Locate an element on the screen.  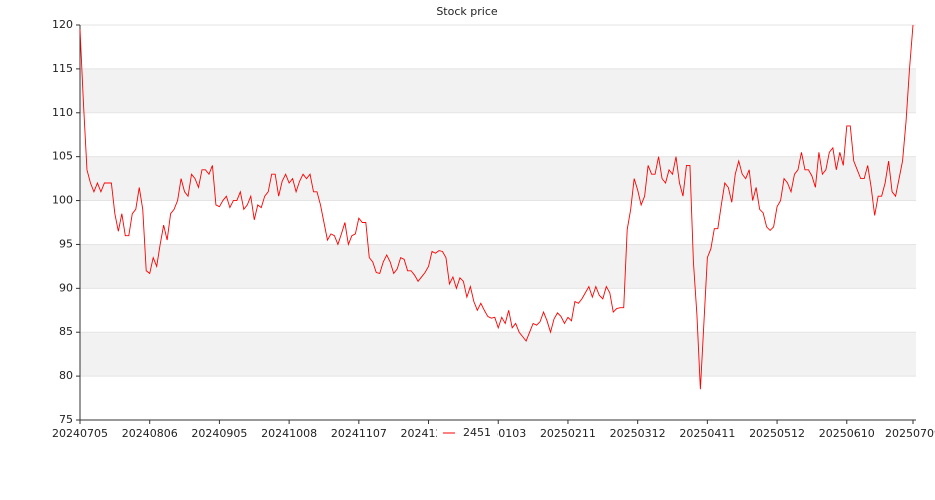
y-tick-label: 75 is located at coordinates (66, 419).